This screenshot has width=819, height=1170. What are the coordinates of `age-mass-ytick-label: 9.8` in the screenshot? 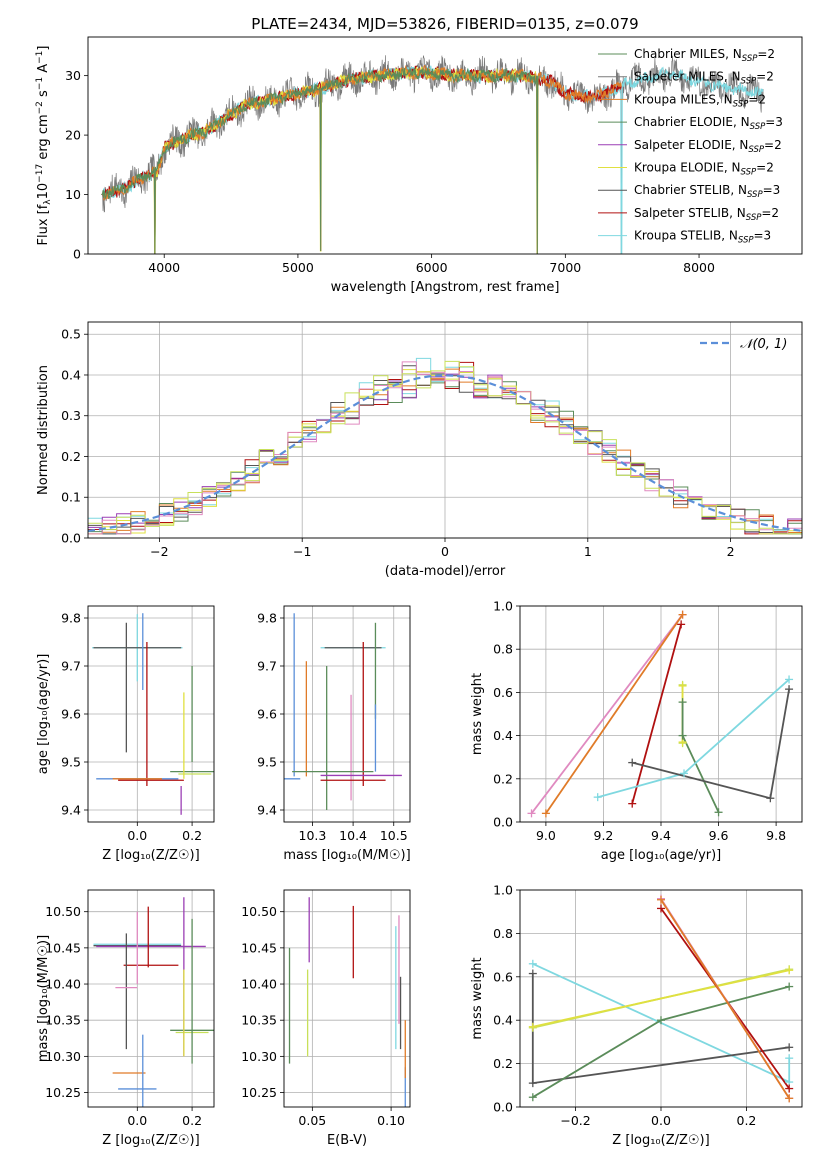 It's located at (267, 618).